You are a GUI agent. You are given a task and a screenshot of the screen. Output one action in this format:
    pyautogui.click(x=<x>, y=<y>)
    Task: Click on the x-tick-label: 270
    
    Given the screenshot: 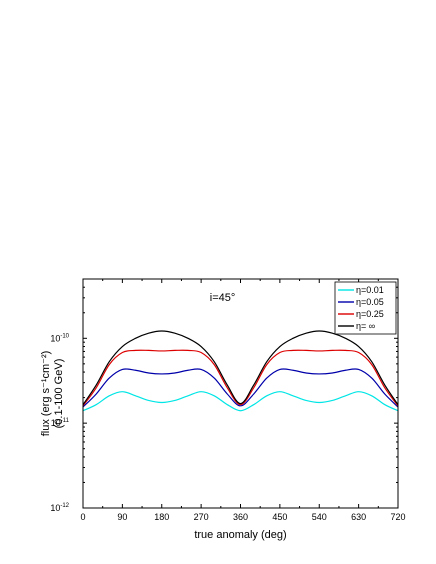 What is the action you would take?
    pyautogui.click(x=201, y=517)
    